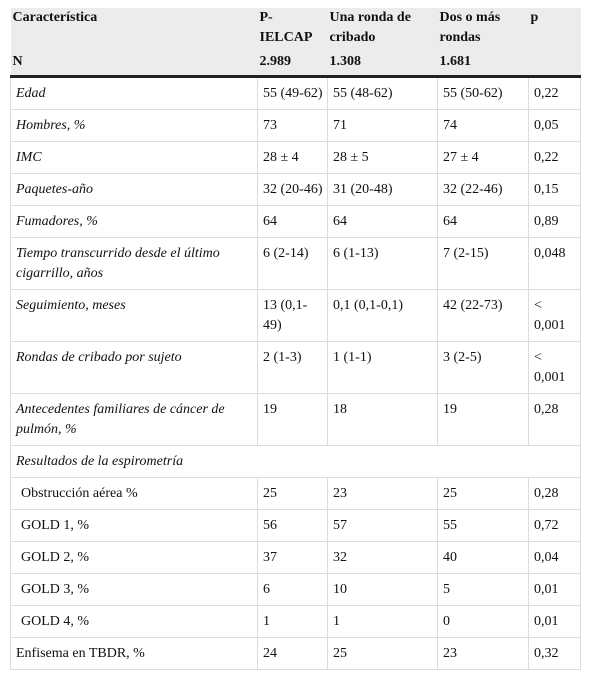 This screenshot has width=590, height=698. What do you see at coordinates (483, 367) in the screenshot?
I see `cell-value: 3 (2-5)` at bounding box center [483, 367].